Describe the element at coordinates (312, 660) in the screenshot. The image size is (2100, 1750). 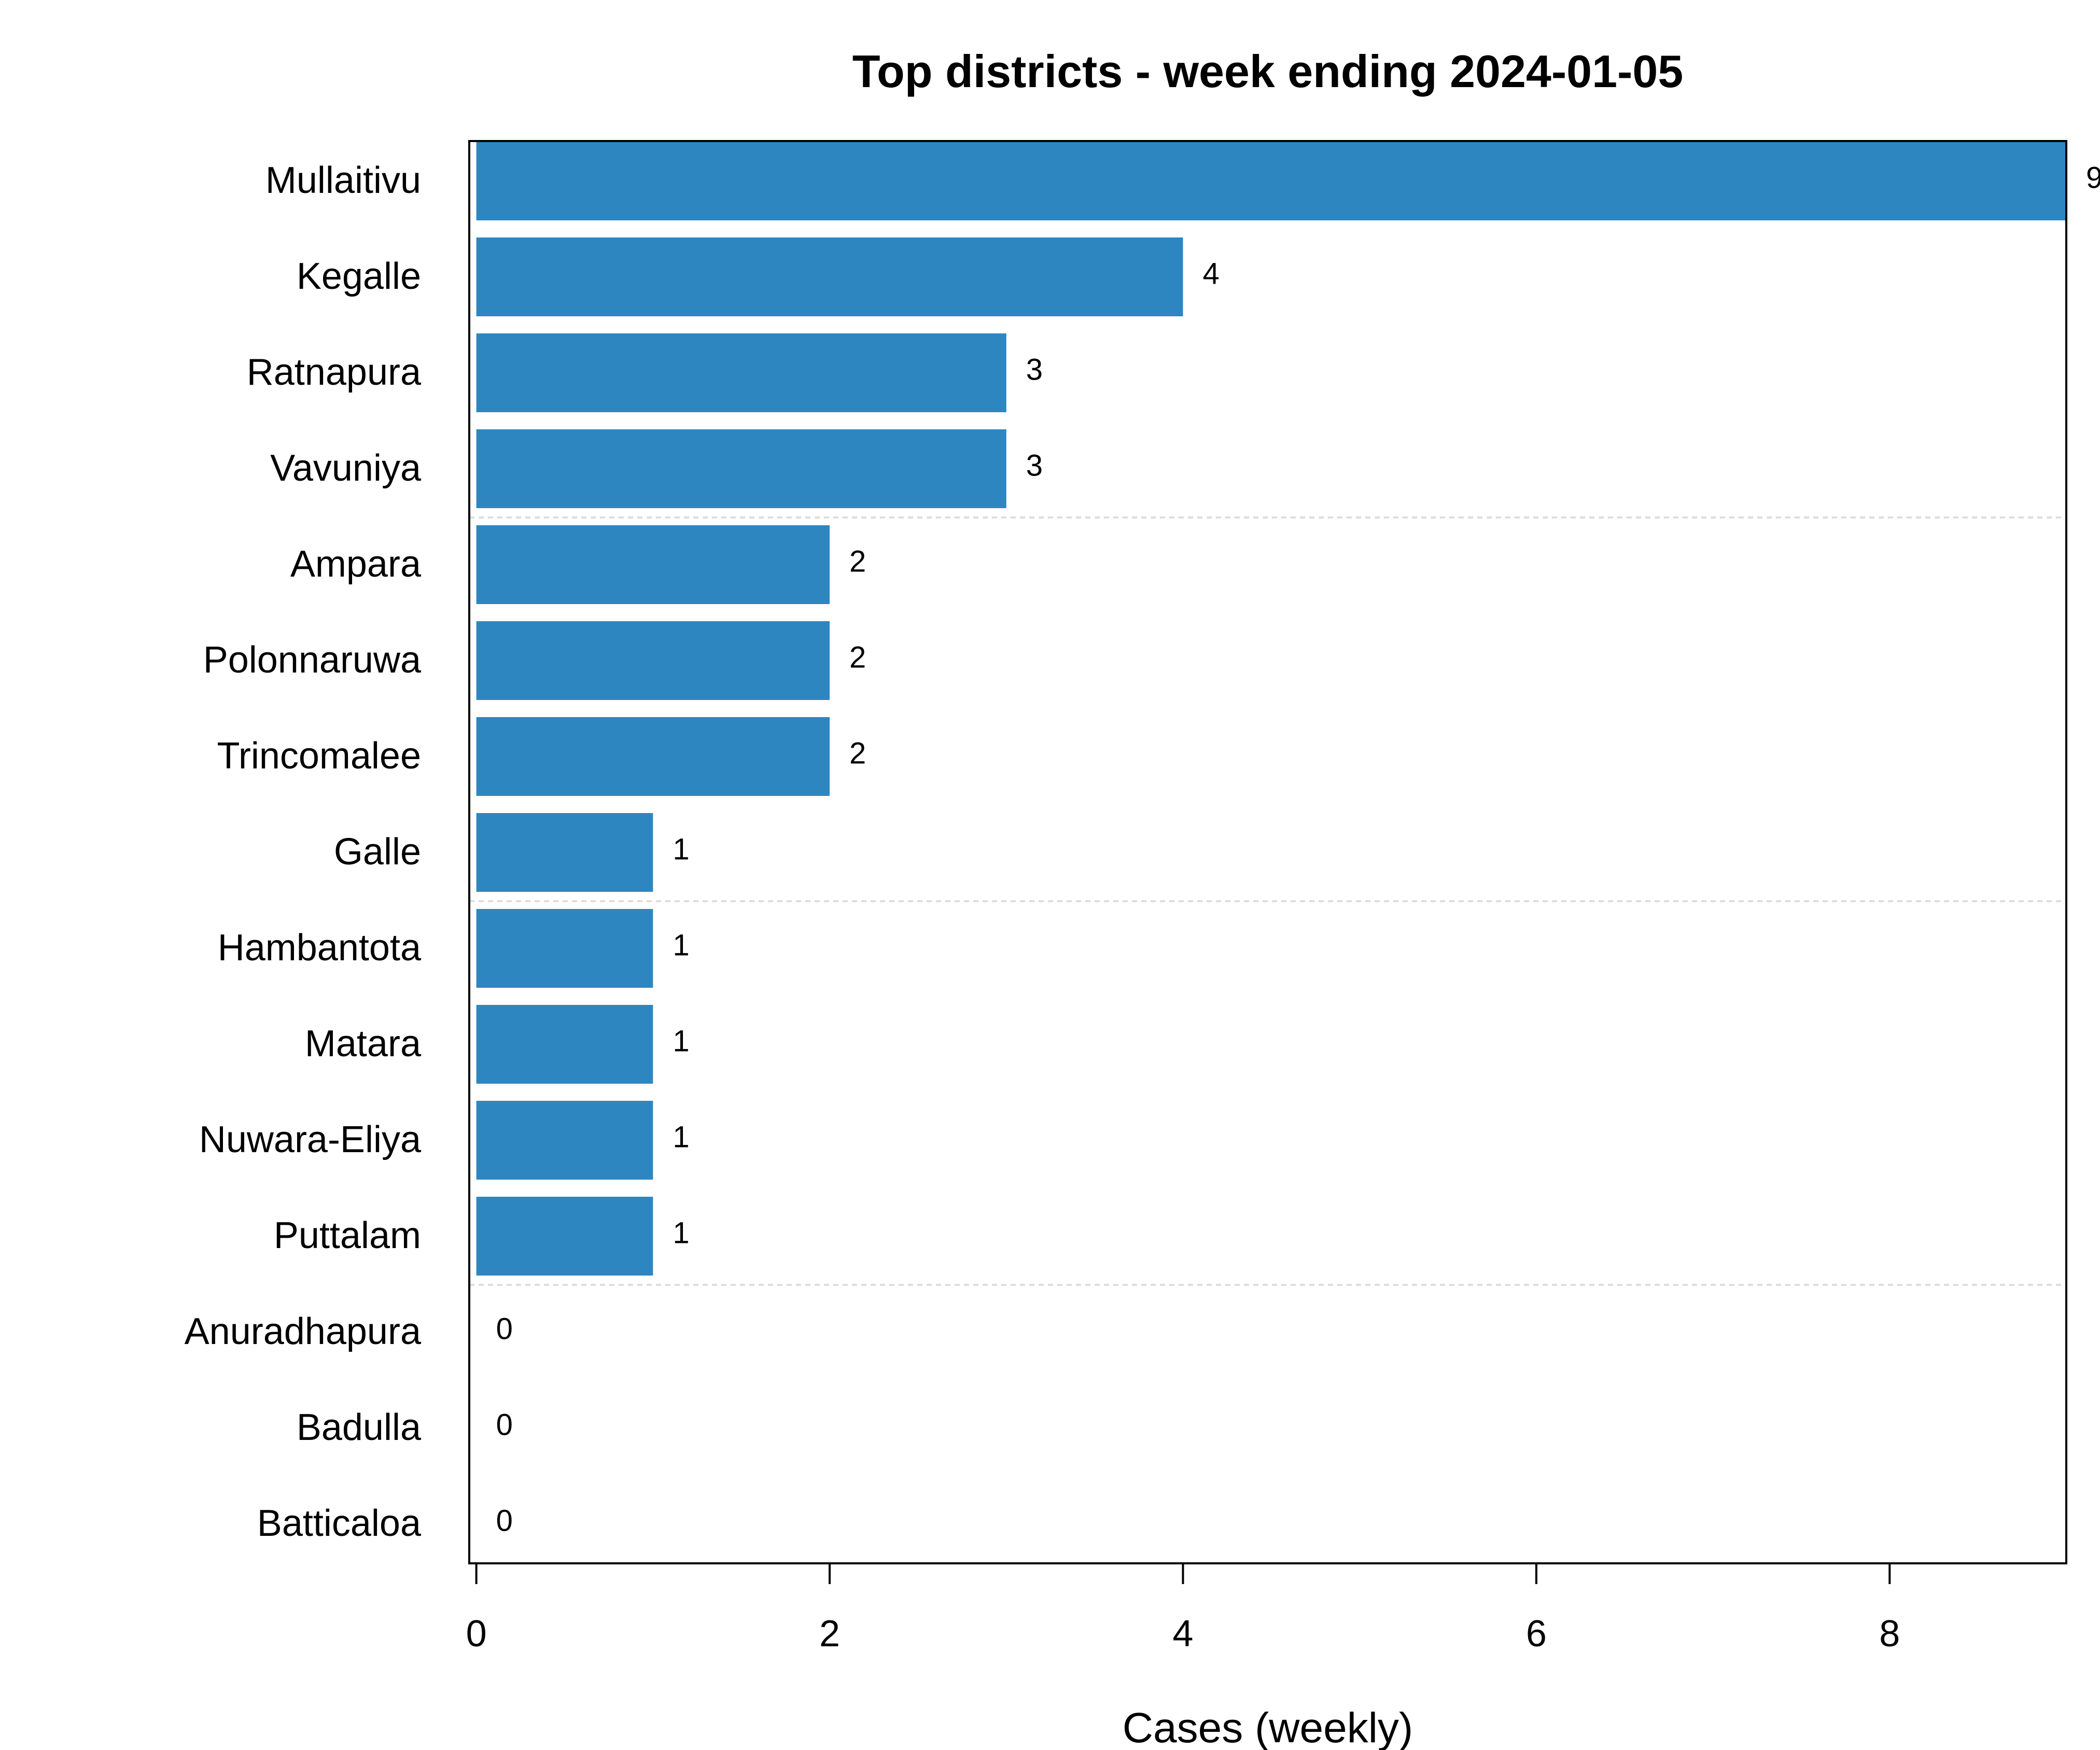
I see `category-label: Polonnaruwa` at that location.